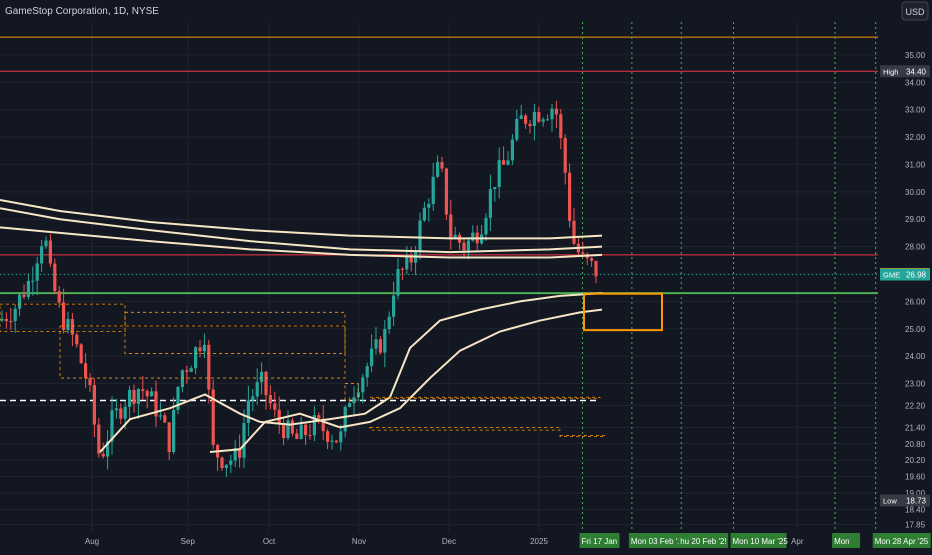 The width and height of the screenshot is (932, 555). I want to click on price-tick-label: 20.80, so click(915, 444).